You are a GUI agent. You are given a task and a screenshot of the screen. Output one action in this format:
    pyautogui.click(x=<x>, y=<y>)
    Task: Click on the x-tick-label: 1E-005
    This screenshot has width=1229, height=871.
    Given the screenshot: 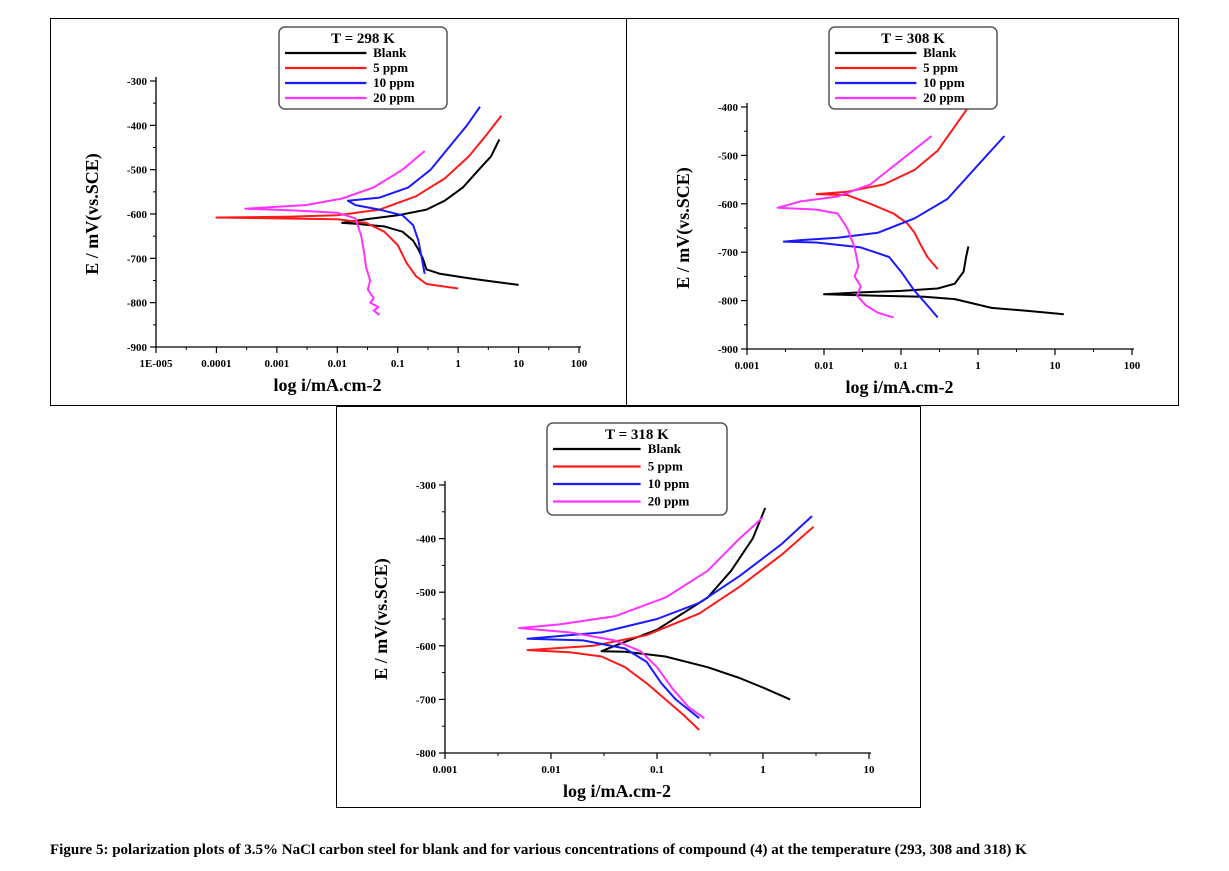 What is the action you would take?
    pyautogui.click(x=157, y=364)
    